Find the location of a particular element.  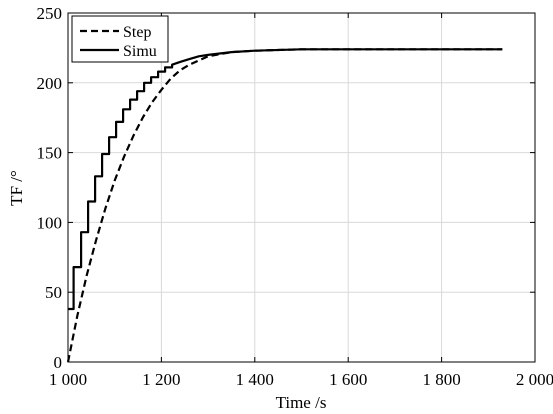

y-tick-label: 100 is located at coordinates (50, 222).